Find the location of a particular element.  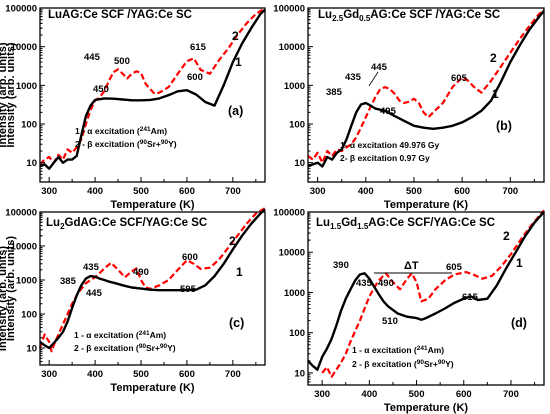

legend-line-2: 2- β excitation 0.97 Gy is located at coordinates (385, 158).